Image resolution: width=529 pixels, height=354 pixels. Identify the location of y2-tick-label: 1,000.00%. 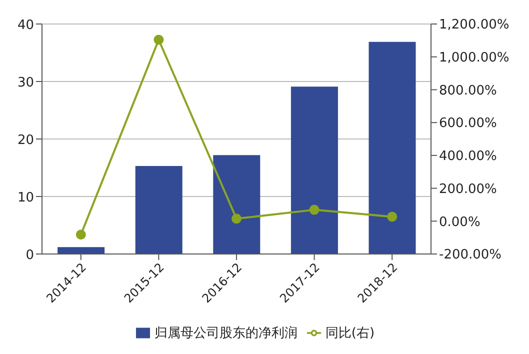
(474, 58).